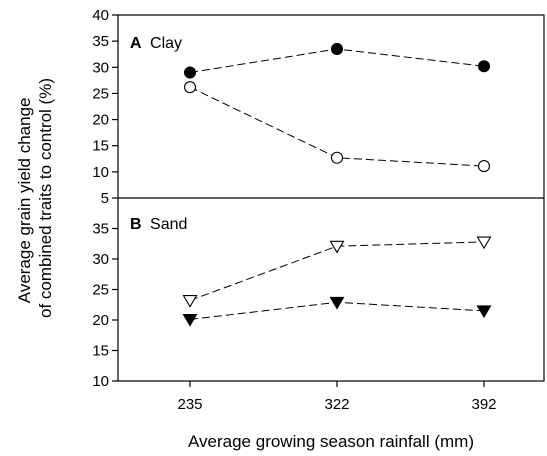  I want to click on y-tick-label: 40, so click(100, 15).